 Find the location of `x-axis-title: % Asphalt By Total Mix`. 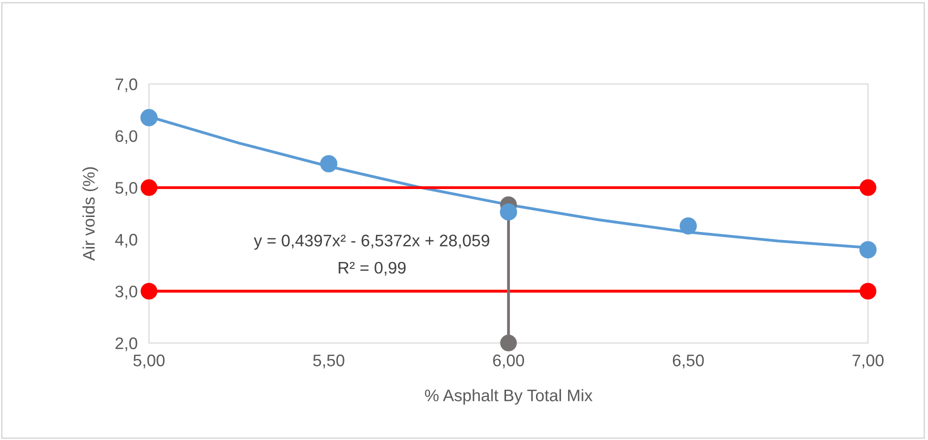

x-axis-title: % Asphalt By Total Mix is located at coordinates (508, 397).